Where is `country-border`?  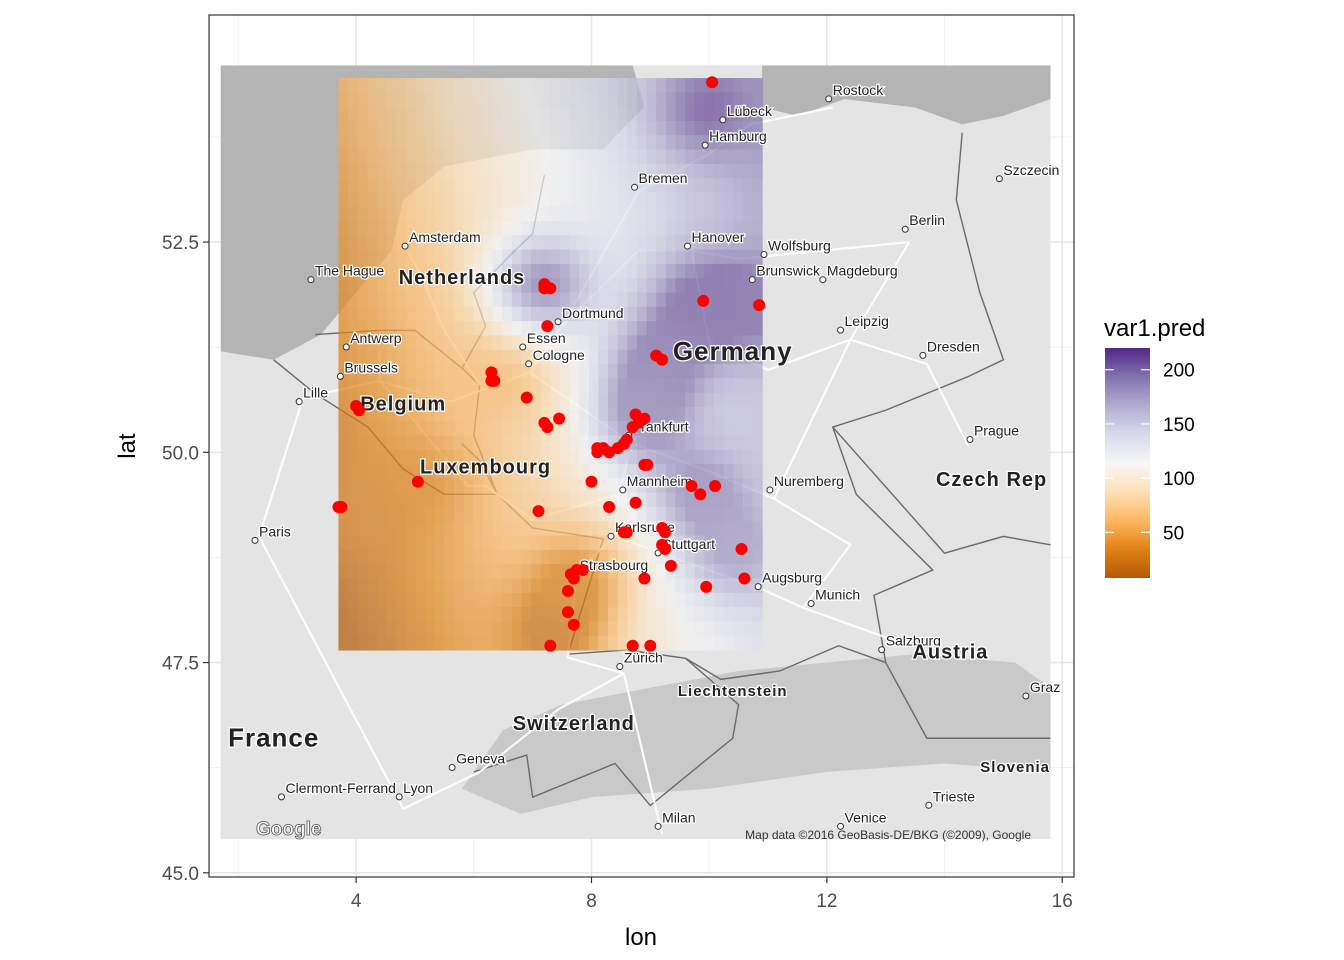 country-border is located at coordinates (941, 490).